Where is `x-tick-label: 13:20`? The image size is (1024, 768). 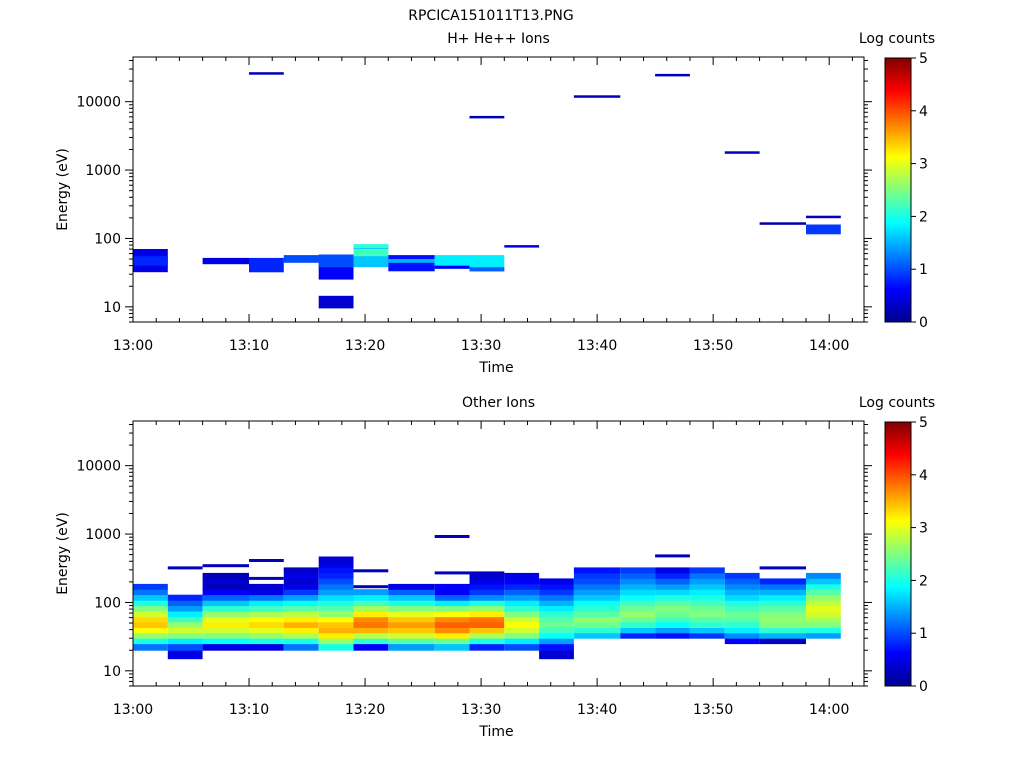 x-tick-label: 13:20 is located at coordinates (365, 710).